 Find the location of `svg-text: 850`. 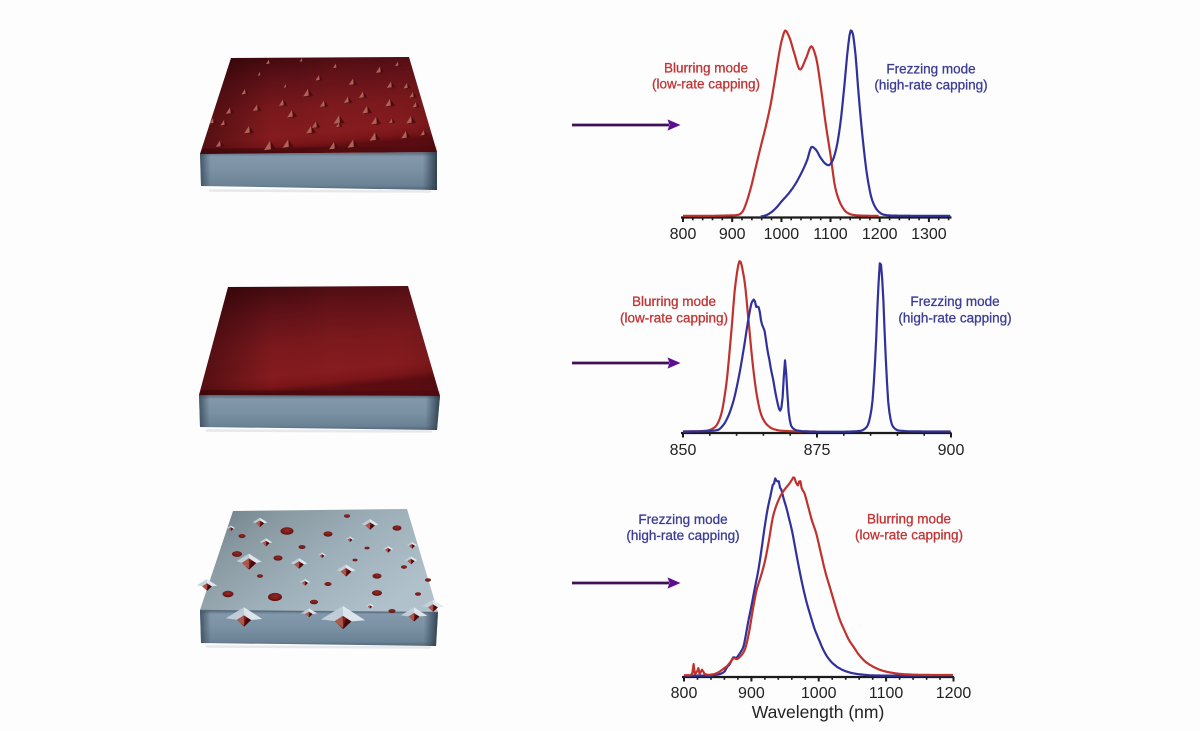

svg-text: 850 is located at coordinates (683, 450).